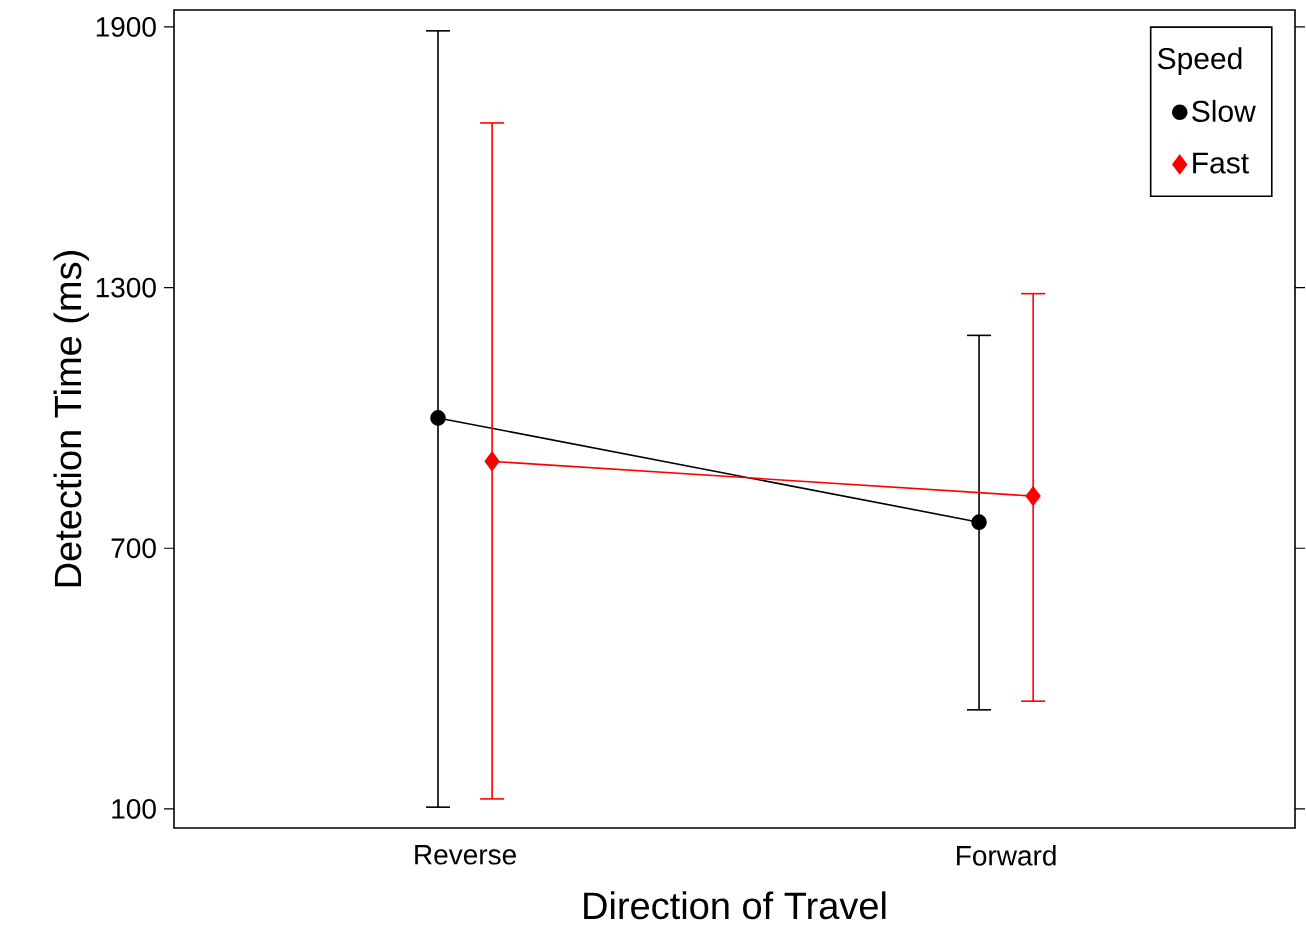 This screenshot has height=943, width=1306. What do you see at coordinates (133, 548) in the screenshot?
I see `y-tick-label: 700` at bounding box center [133, 548].